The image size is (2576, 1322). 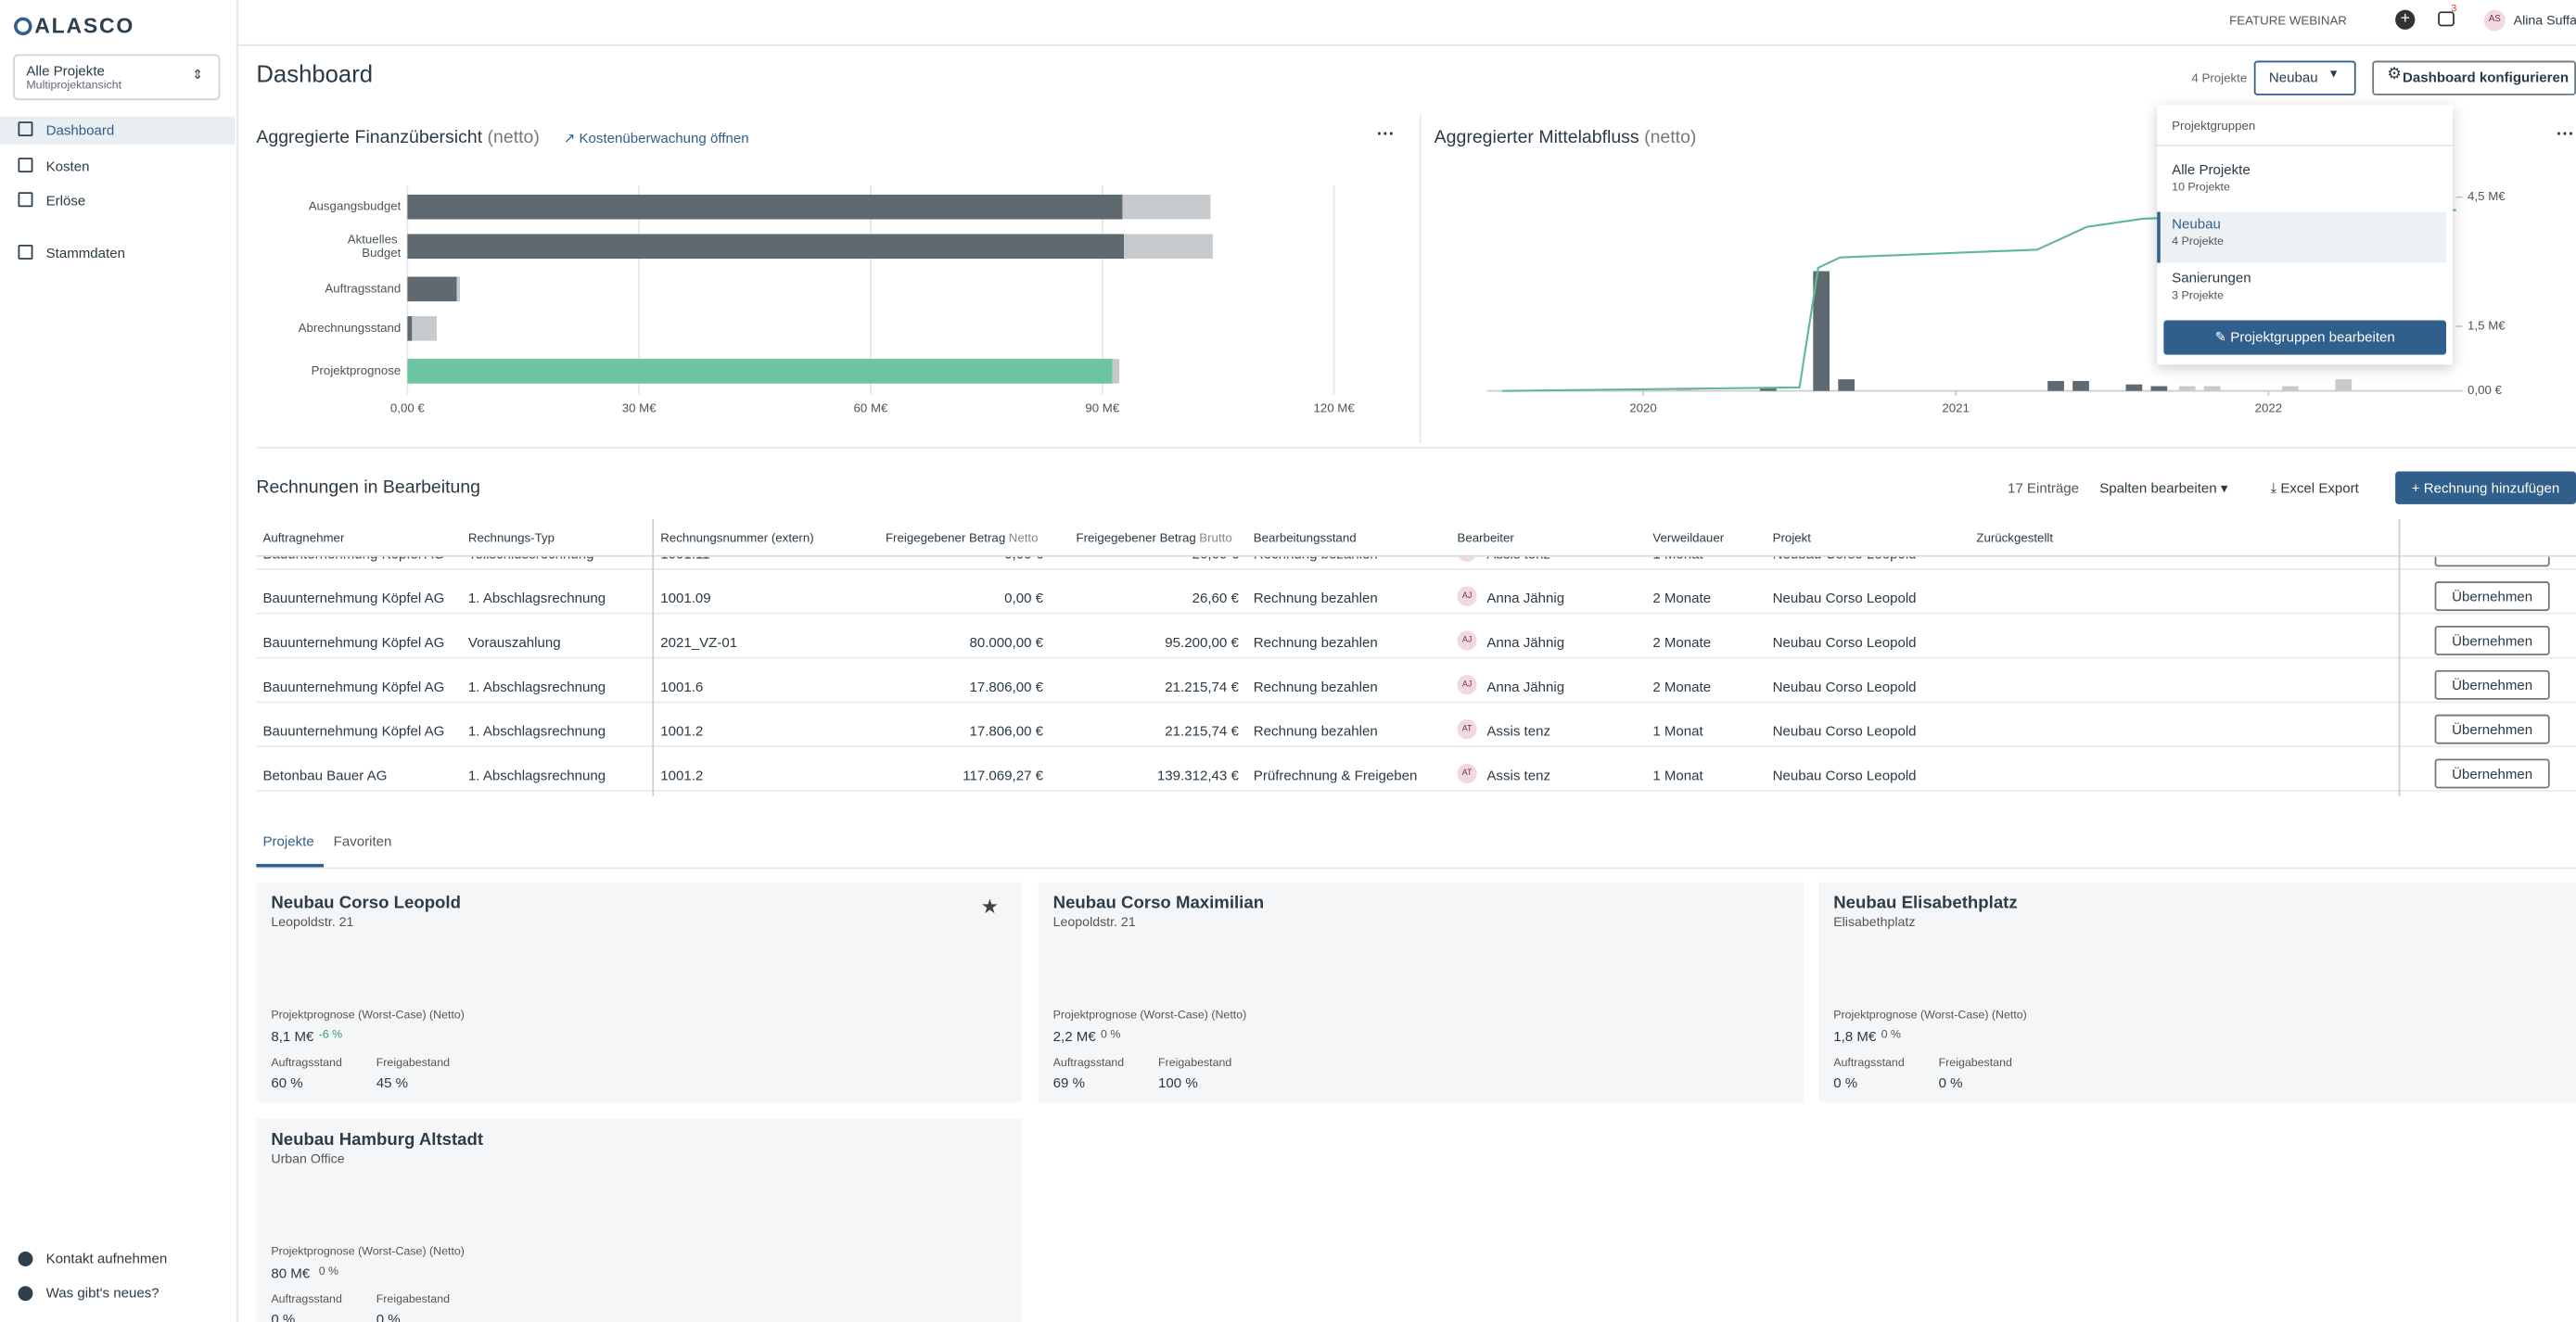 What do you see at coordinates (2566, 134) in the screenshot?
I see `cashflow-menu: ···` at bounding box center [2566, 134].